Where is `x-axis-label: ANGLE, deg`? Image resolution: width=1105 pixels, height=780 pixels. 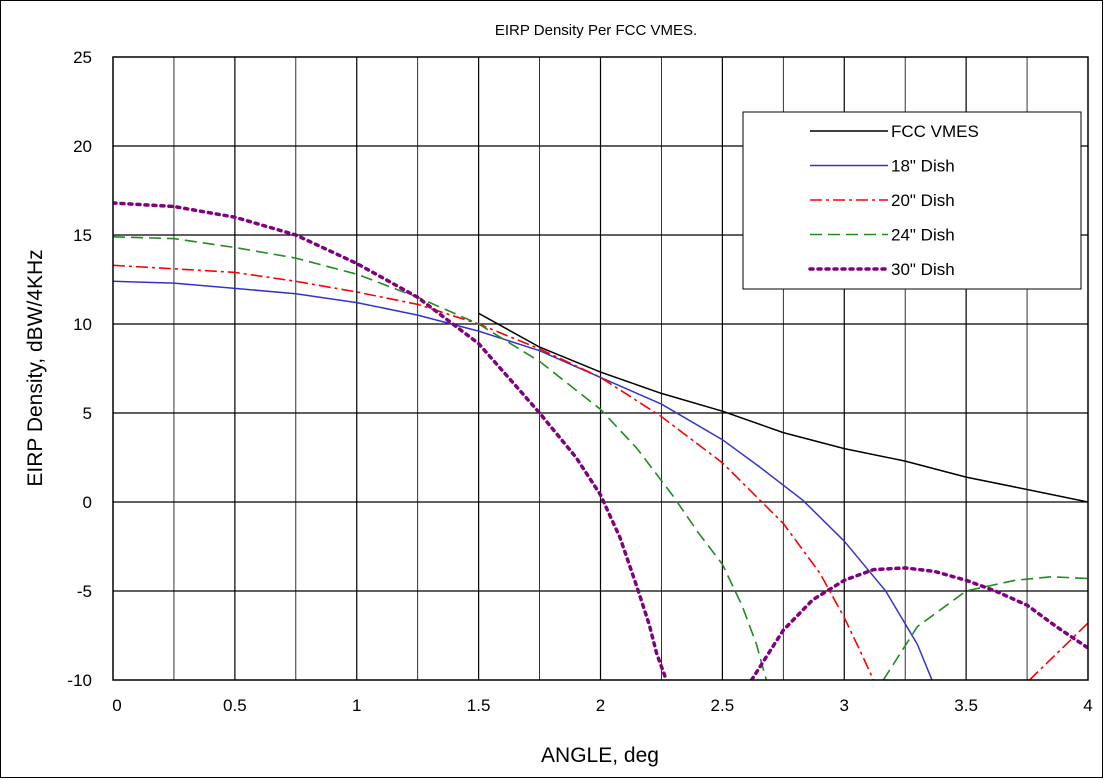
x-axis-label: ANGLE, deg is located at coordinates (600, 755).